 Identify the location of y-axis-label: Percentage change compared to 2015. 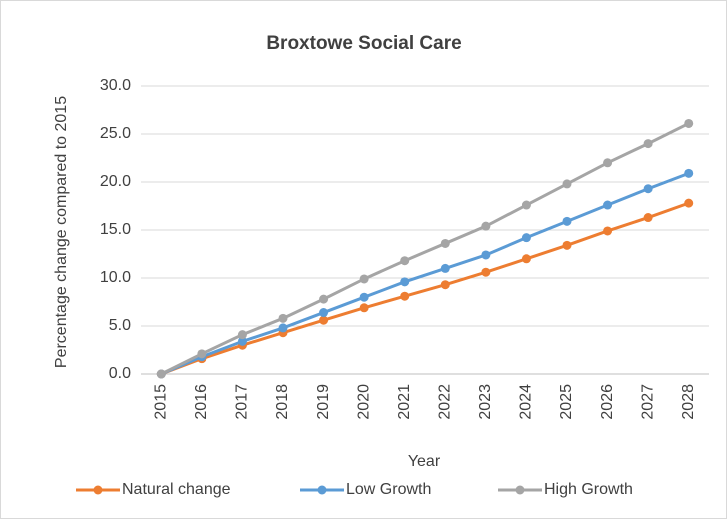
(61, 232).